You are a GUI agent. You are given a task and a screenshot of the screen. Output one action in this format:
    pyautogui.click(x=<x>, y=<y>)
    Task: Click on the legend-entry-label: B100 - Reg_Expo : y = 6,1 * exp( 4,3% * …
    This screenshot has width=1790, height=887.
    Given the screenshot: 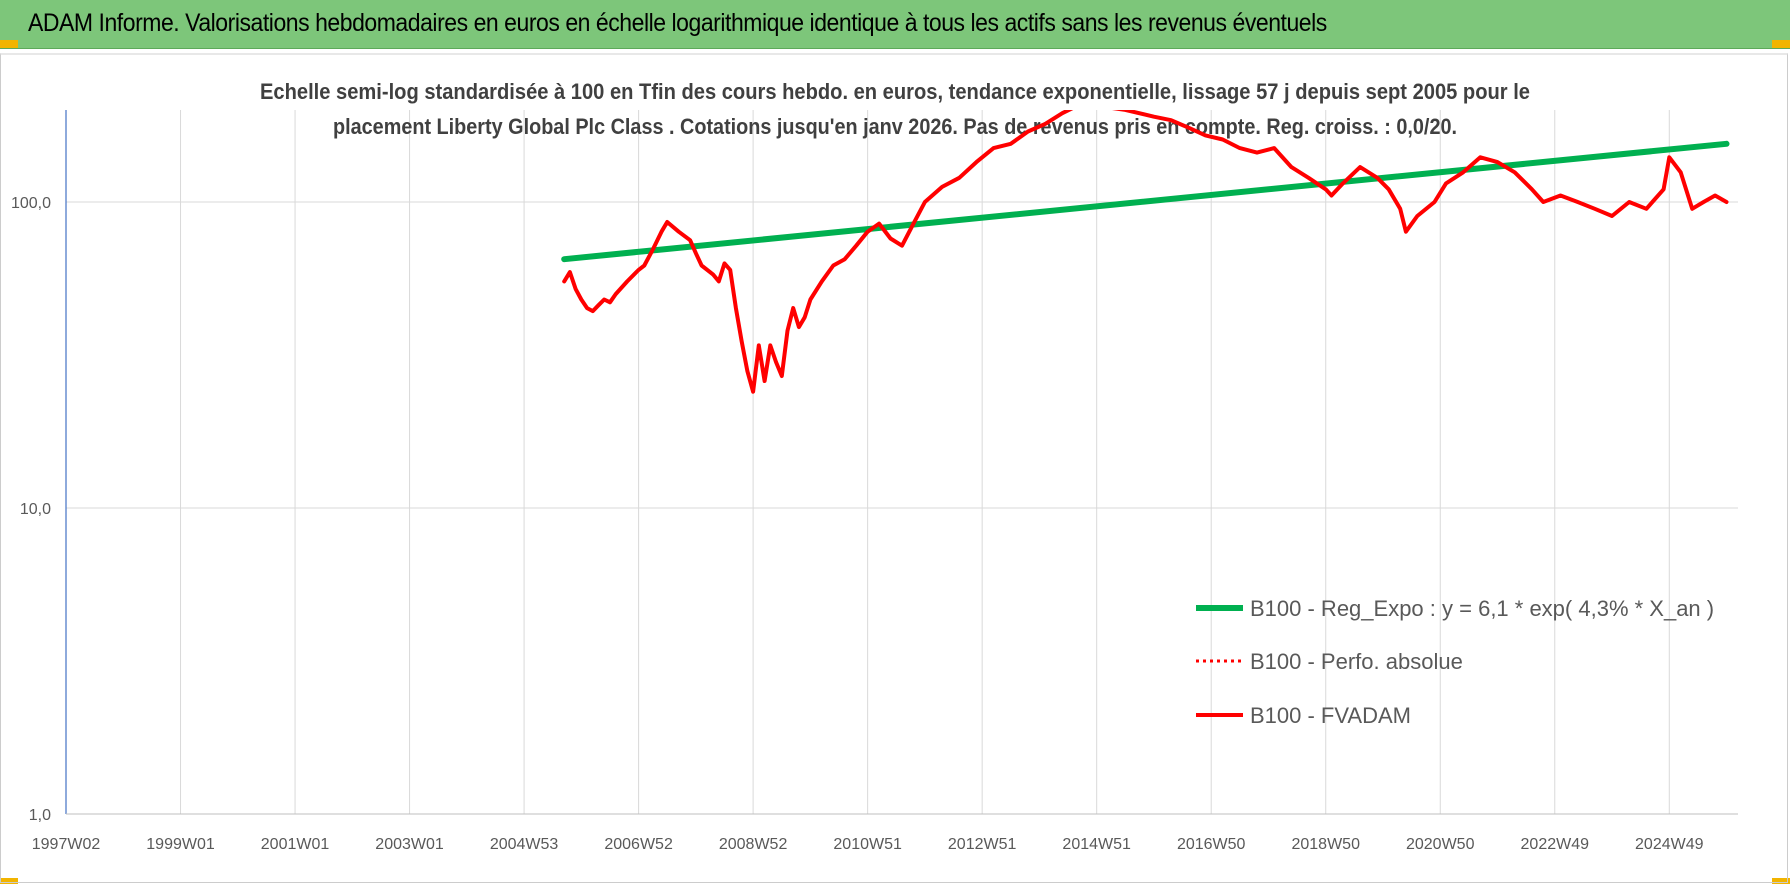 What is the action you would take?
    pyautogui.click(x=1482, y=608)
    